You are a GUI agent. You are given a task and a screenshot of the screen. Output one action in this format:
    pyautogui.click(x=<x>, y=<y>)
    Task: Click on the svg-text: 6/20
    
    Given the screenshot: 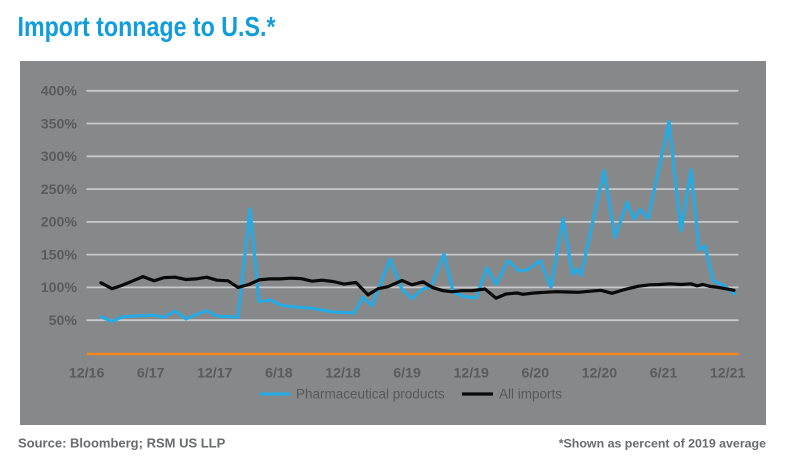 What is the action you would take?
    pyautogui.click(x=535, y=374)
    